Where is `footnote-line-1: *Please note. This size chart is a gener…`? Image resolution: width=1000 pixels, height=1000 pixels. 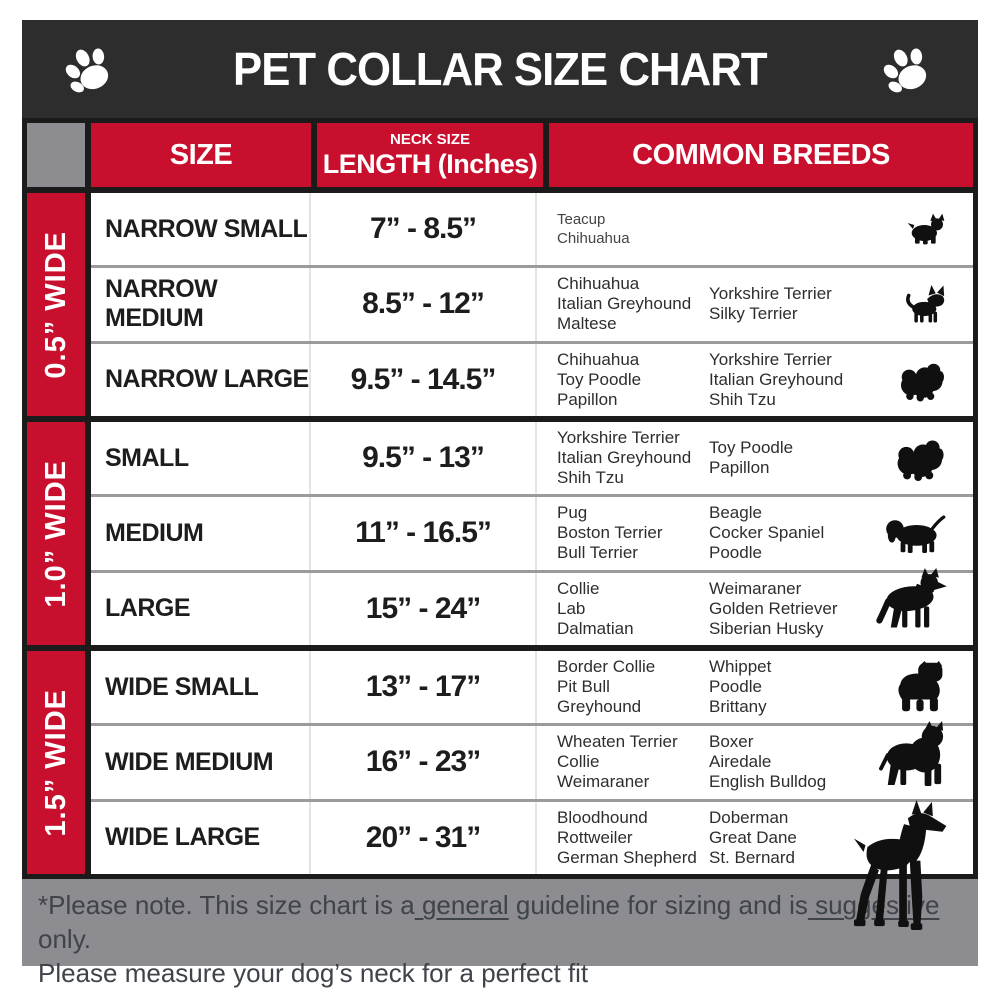
footnote-line-1: *Please note. This size chart is a gener… is located at coordinates (489, 922).